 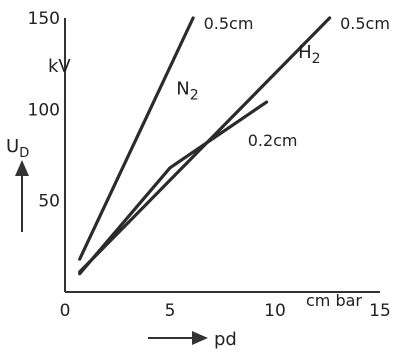 I want to click on y-unit-label: kV, so click(x=59, y=66).